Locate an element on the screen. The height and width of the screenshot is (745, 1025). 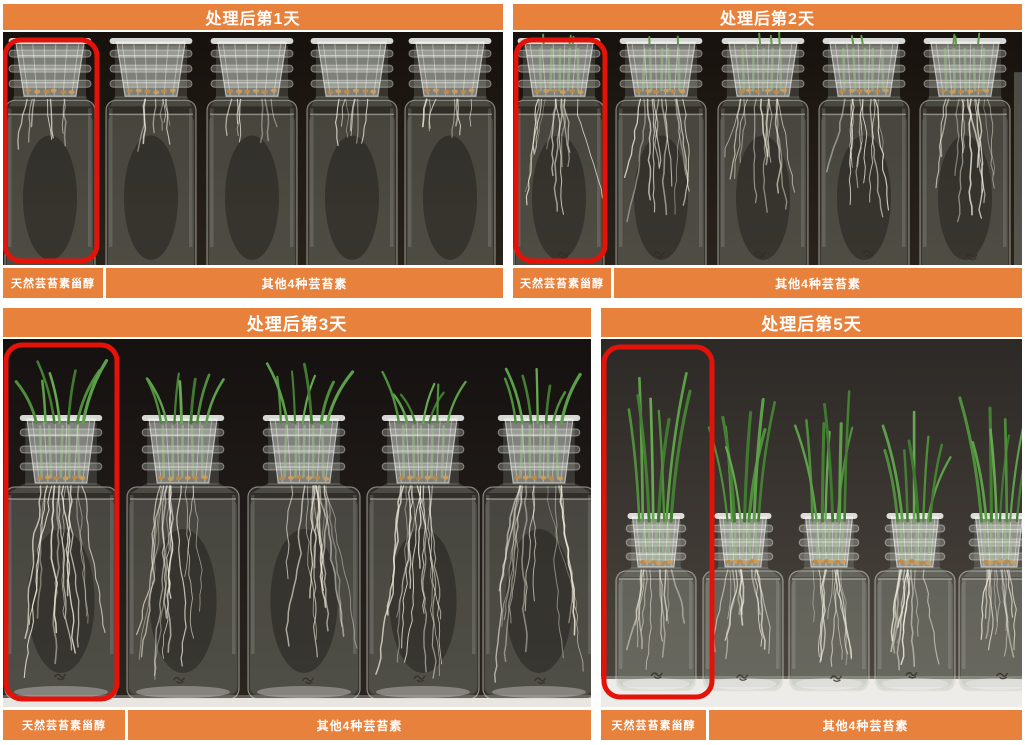
label-bar-day3: 天然芸苔素甾醇 其他4种芸苔素 is located at coordinates (297, 723).